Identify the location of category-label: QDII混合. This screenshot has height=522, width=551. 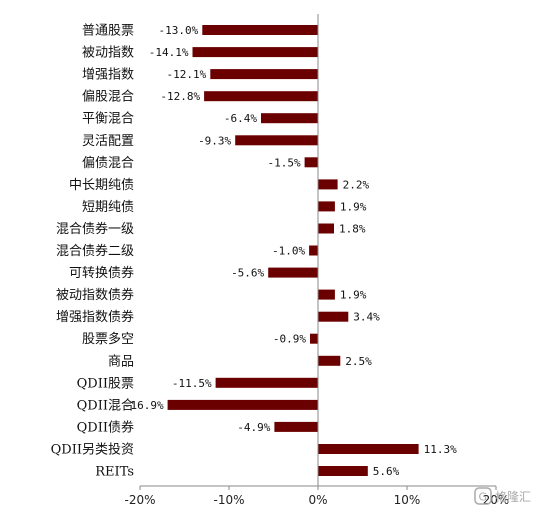
(105, 405).